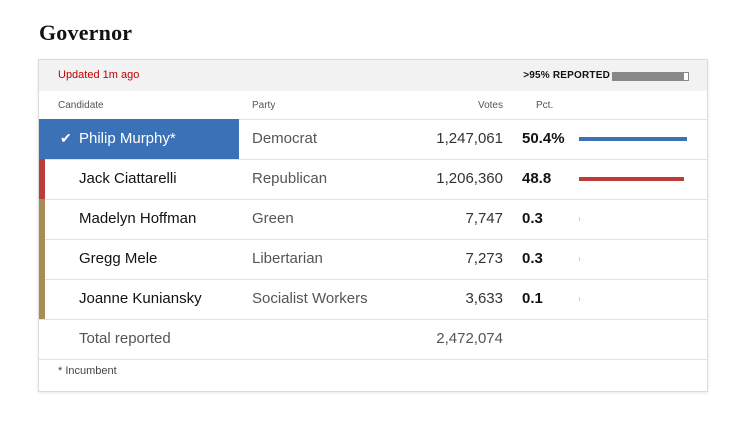  What do you see at coordinates (373, 105) in the screenshot?
I see `table-header: Candidate Party Votes Pct.` at bounding box center [373, 105].